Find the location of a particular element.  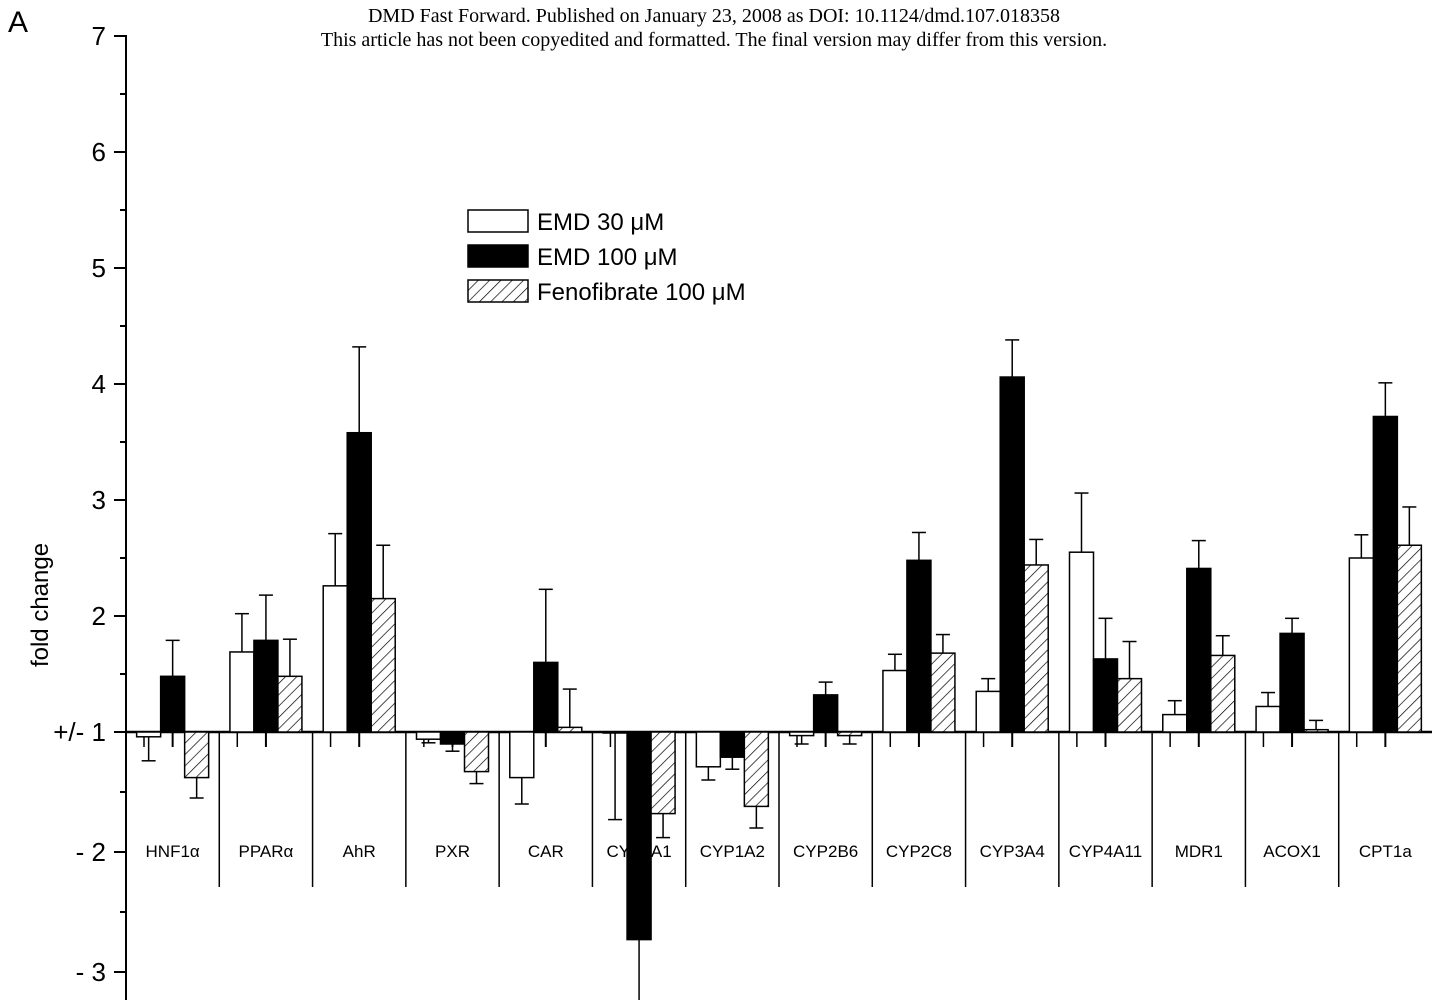

category-label: CPT1a is located at coordinates (1385, 851).